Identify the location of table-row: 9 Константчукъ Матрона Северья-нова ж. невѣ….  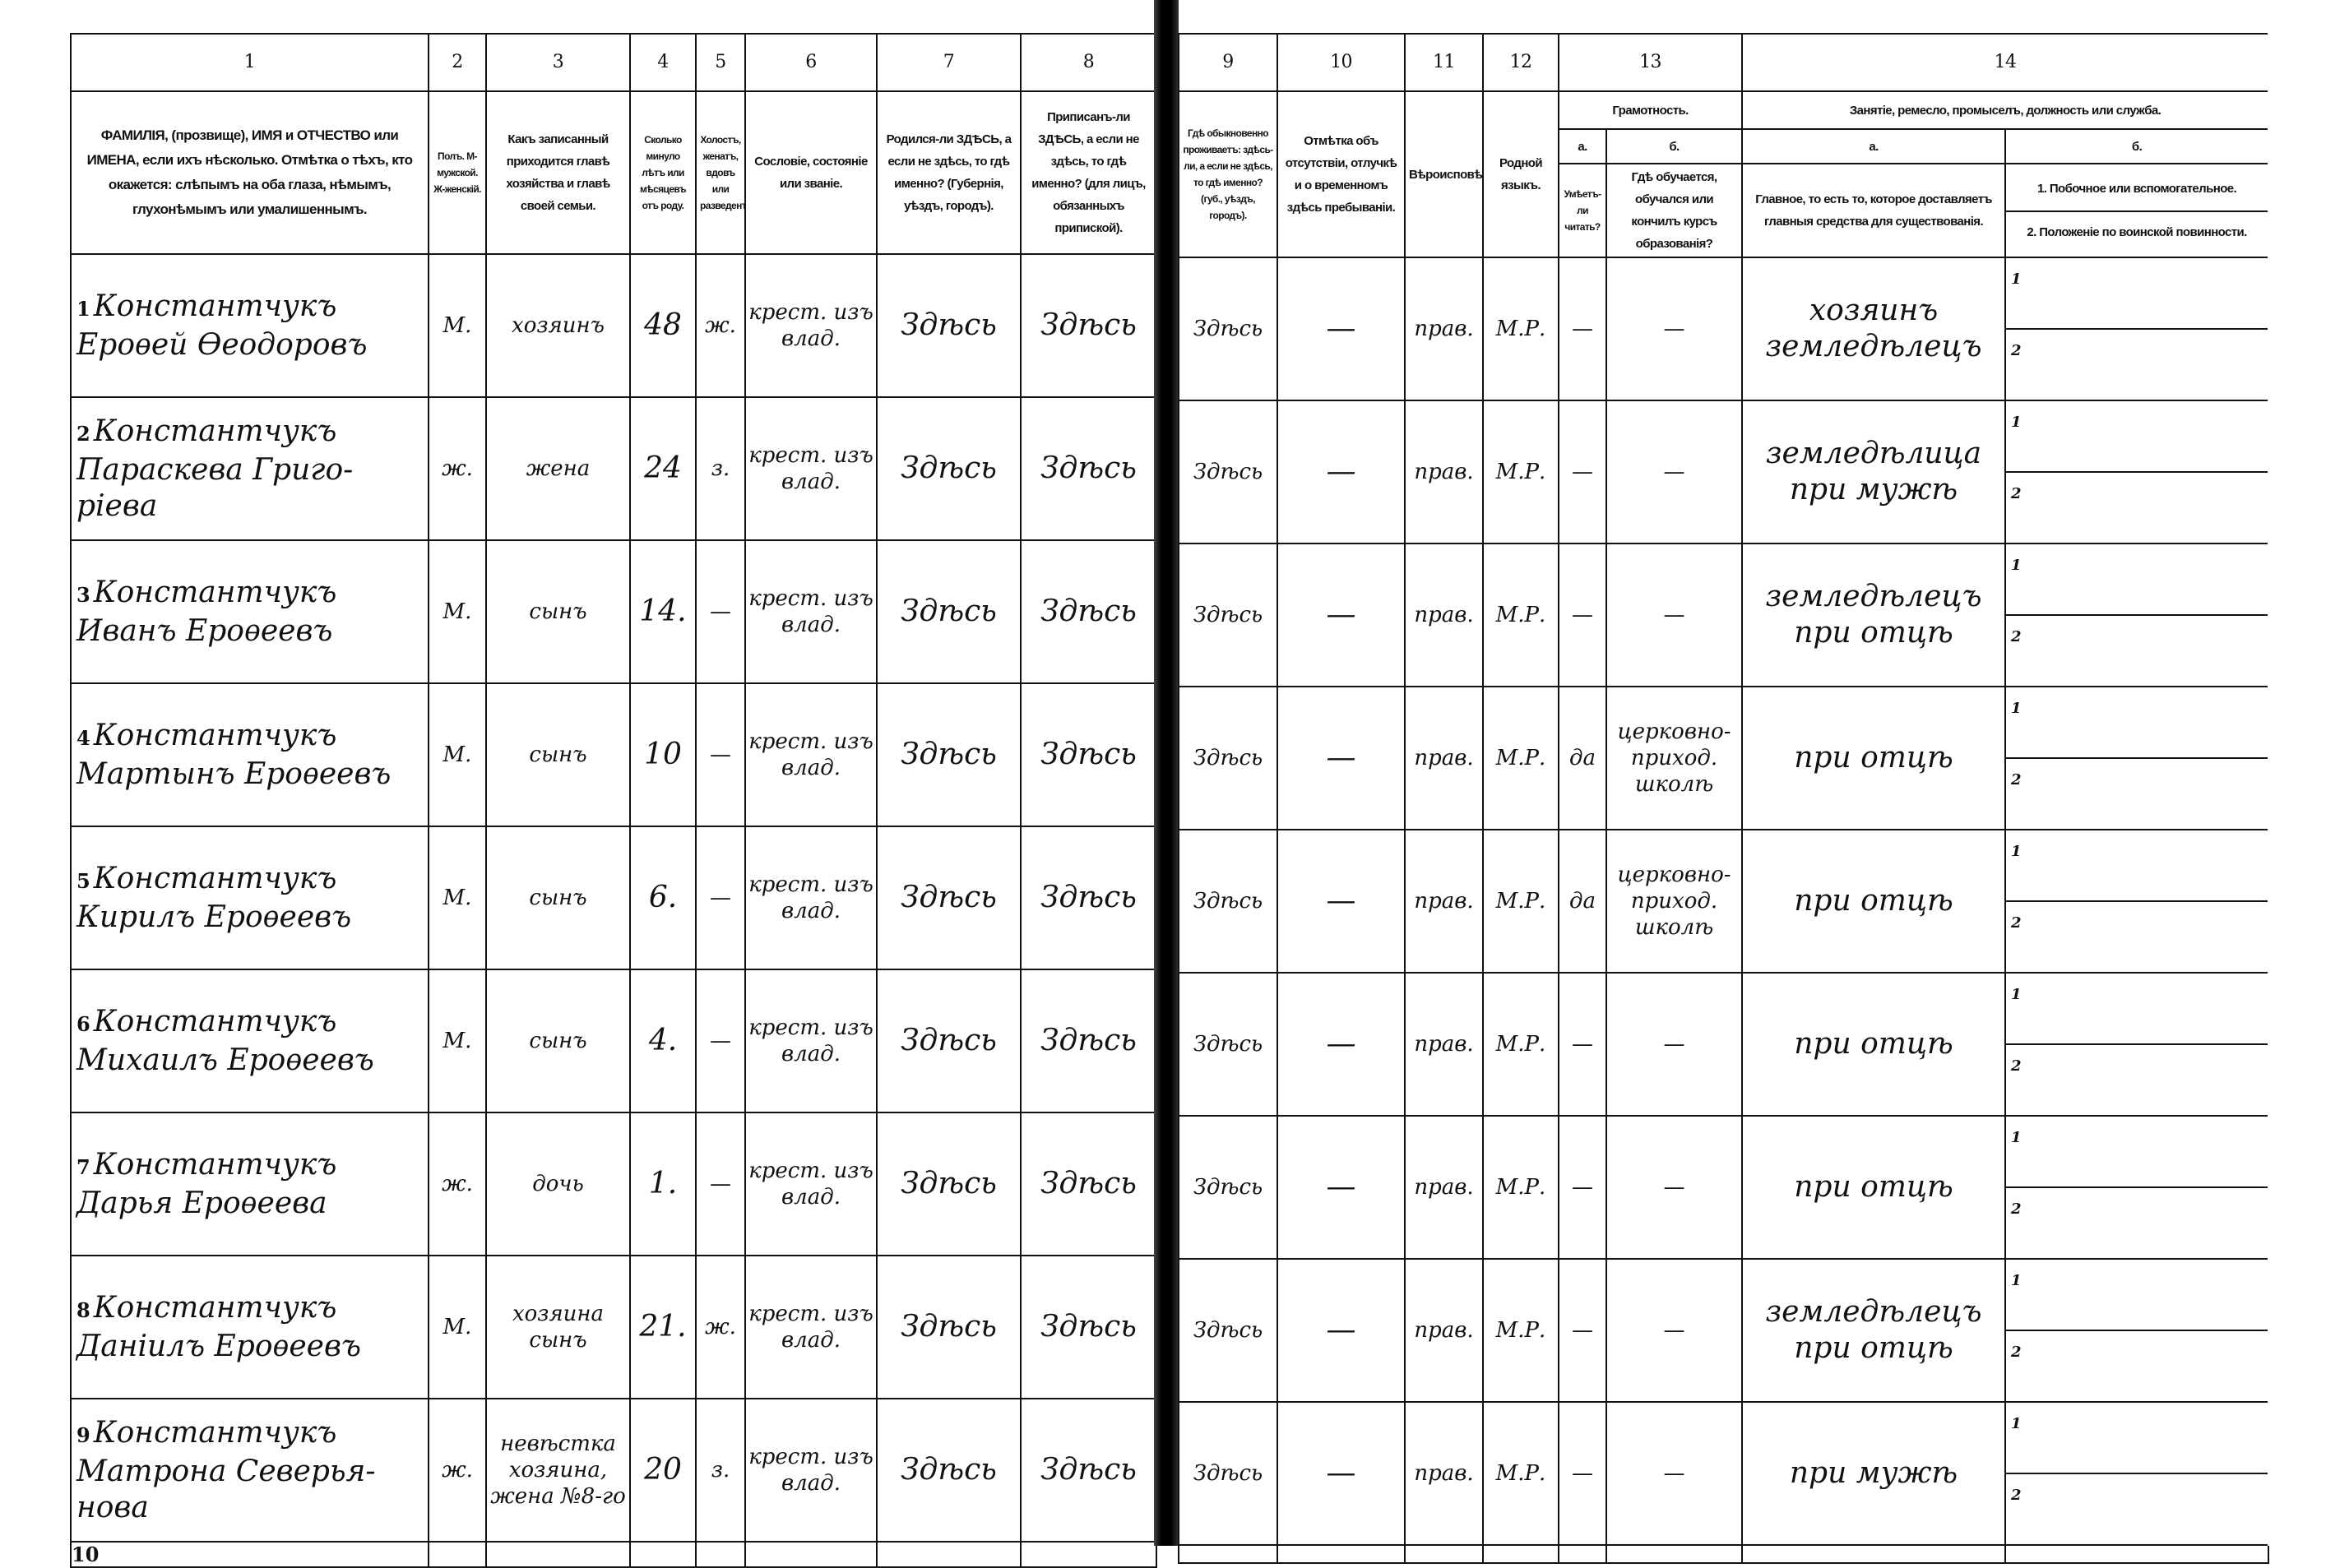
(613, 1470).